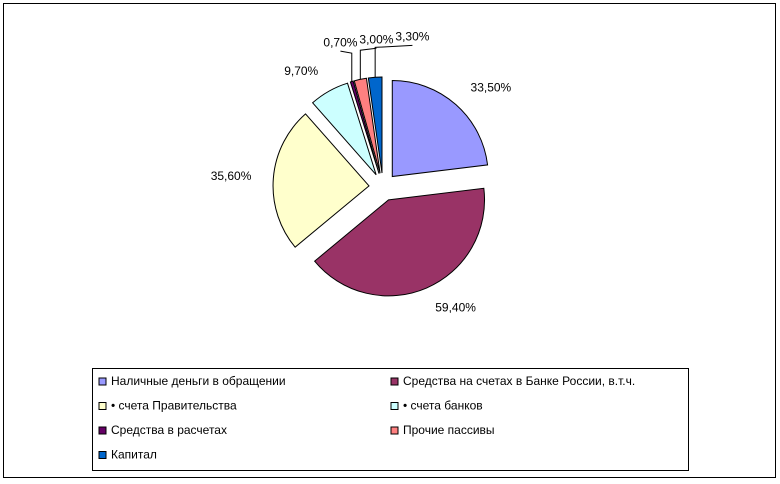  What do you see at coordinates (376, 39) in the screenshot?
I see `data-label: 3,00%` at bounding box center [376, 39].